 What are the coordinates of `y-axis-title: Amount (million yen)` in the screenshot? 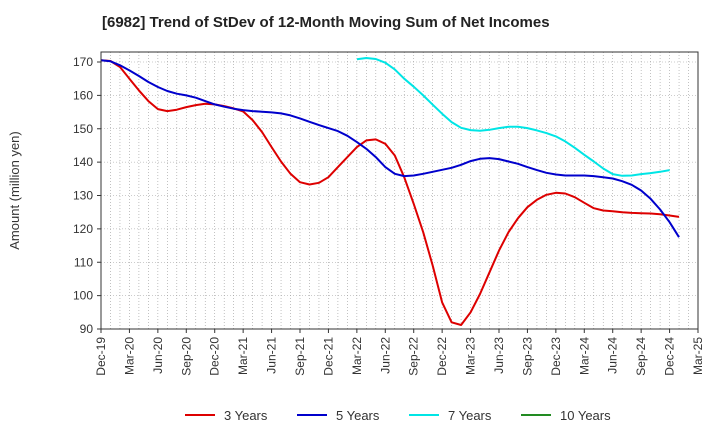 It's located at (14, 190).